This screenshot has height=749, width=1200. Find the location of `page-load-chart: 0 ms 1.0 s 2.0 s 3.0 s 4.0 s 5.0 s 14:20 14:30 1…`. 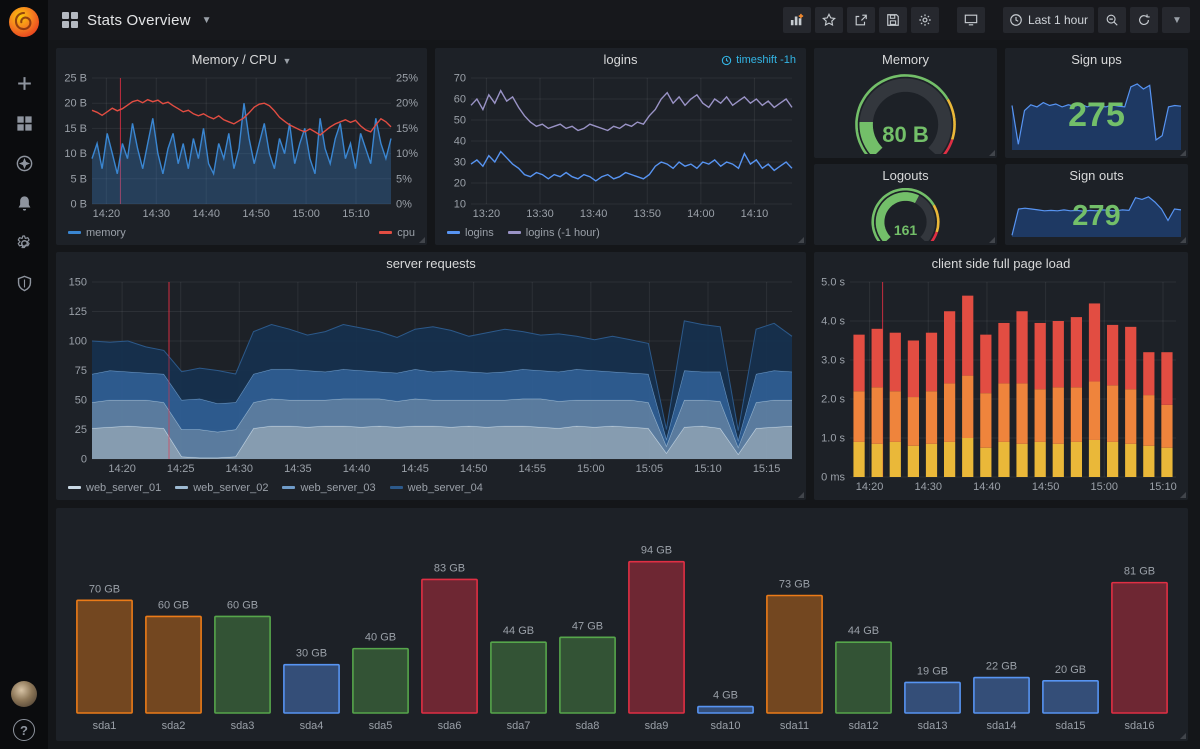

page-load-chart: 0 ms 1.0 s 2.0 s 3.0 s 4.0 s 5.0 s 14:20 14:30 1… is located at coordinates (1001, 385).